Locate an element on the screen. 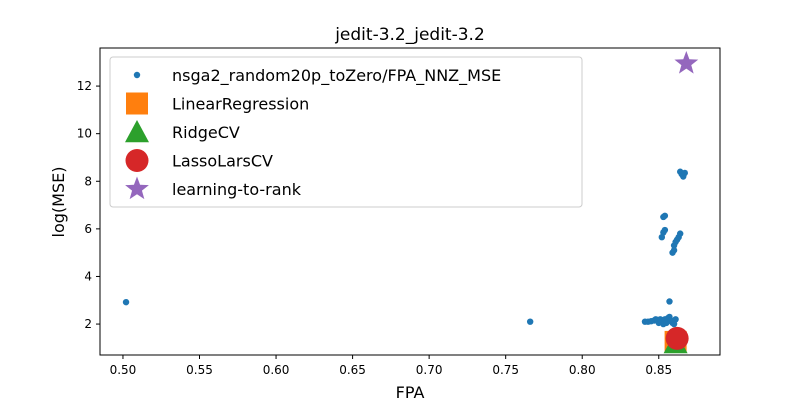  y-tick-label: 10 is located at coordinates (84, 134).